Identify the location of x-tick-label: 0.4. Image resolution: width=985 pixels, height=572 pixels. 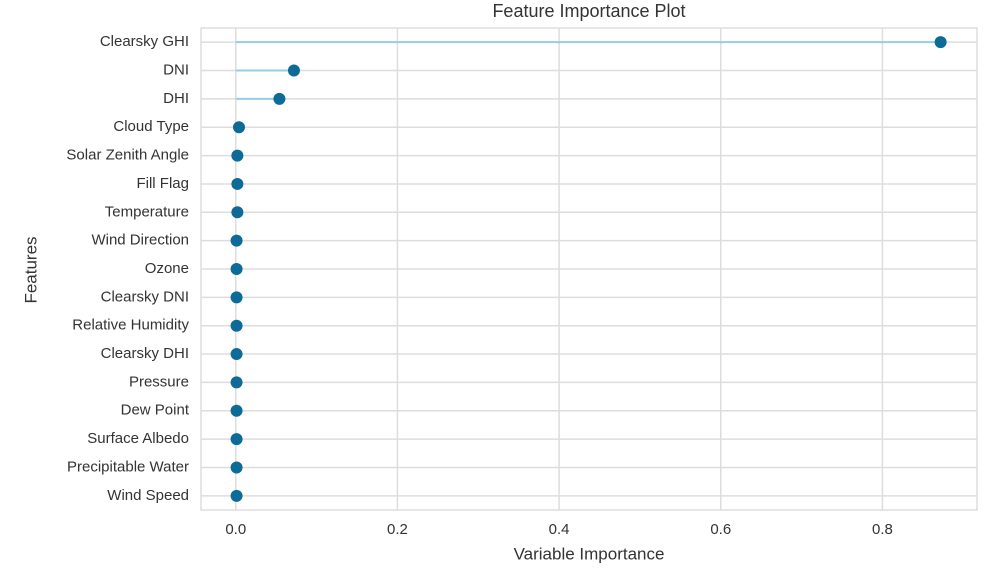
(559, 529).